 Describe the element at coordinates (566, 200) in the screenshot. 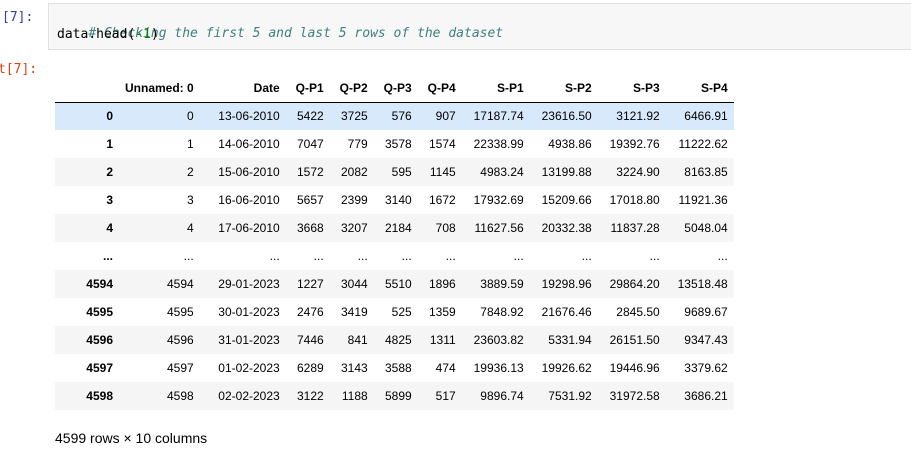

I see `table-cell: 15209.66` at that location.